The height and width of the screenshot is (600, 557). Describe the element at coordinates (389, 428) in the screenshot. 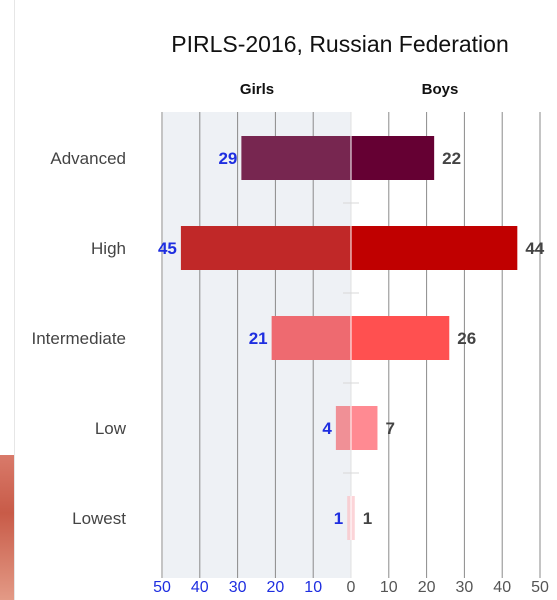

I see `data-label-boys: 7` at that location.